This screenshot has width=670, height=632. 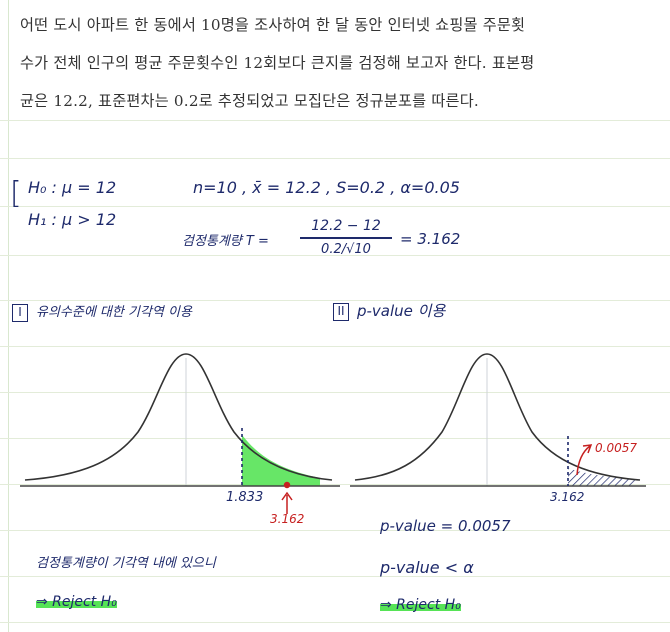 I want to click on test-statistic-fraction: 12.2 − 12 0.2/√10, so click(x=346, y=237).